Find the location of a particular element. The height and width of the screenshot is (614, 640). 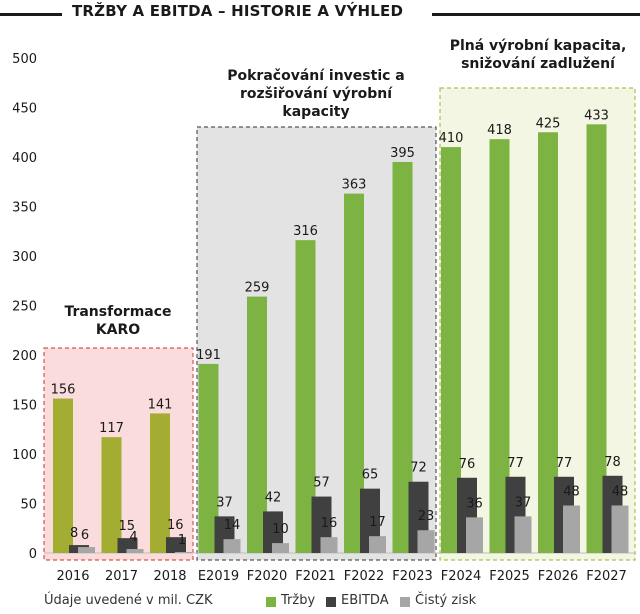

bar-group-E2019: 191 37 14 E2019 is located at coordinates (218, 466).